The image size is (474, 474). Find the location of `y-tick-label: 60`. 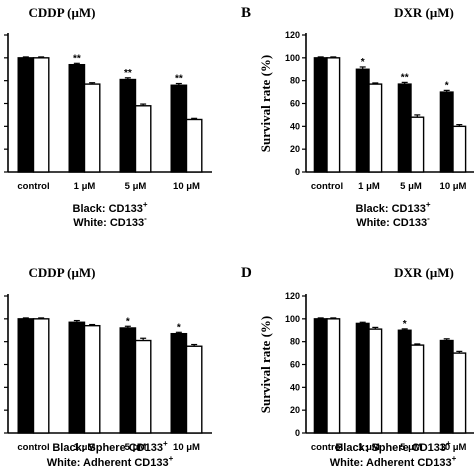

y-tick-label: 60 is located at coordinates (295, 365).